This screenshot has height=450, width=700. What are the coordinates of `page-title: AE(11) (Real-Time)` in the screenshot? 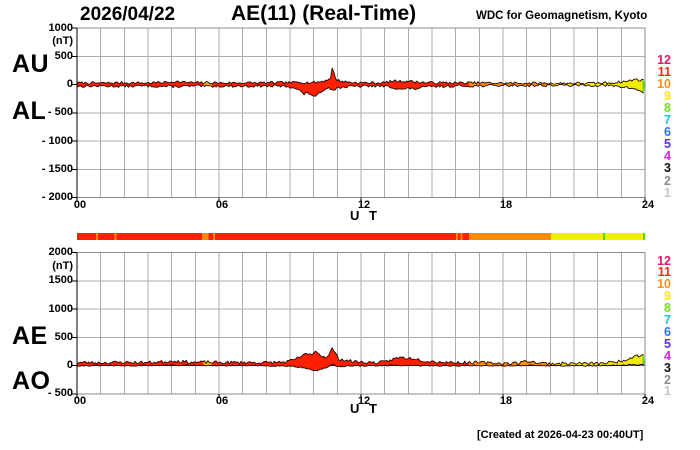 It's located at (324, 13).